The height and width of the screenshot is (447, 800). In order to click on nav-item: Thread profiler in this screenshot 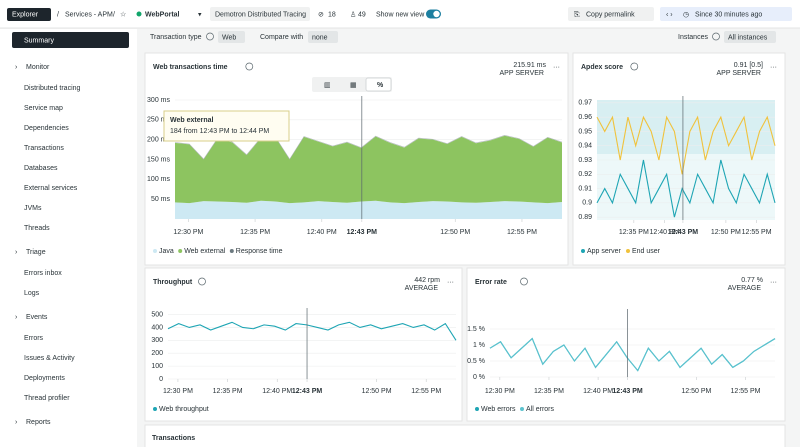, I will do `click(47, 398)`.